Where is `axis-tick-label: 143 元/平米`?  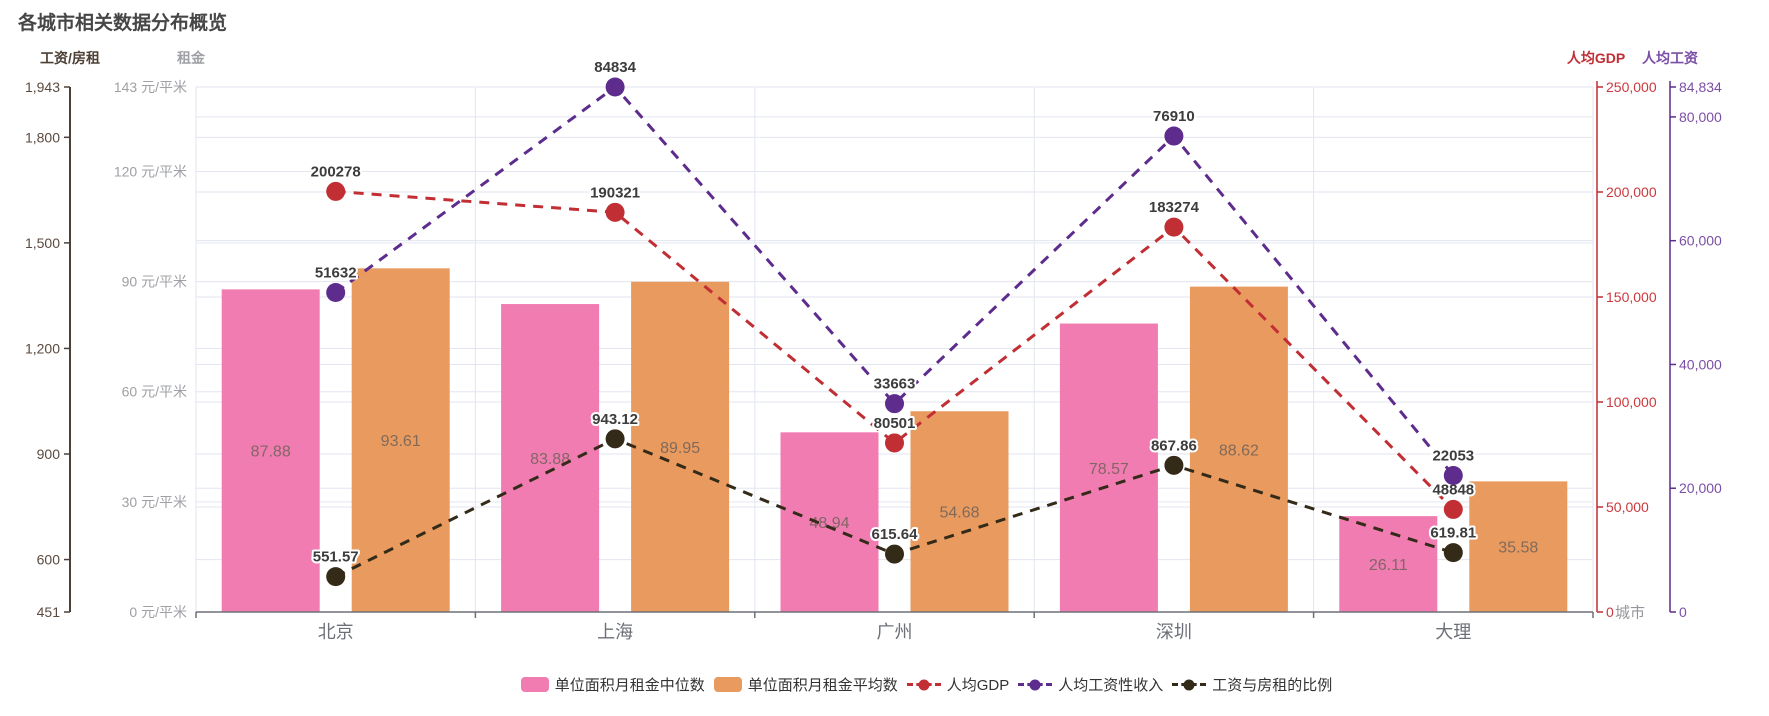
axis-tick-label: 143 元/平米 is located at coordinates (150, 87).